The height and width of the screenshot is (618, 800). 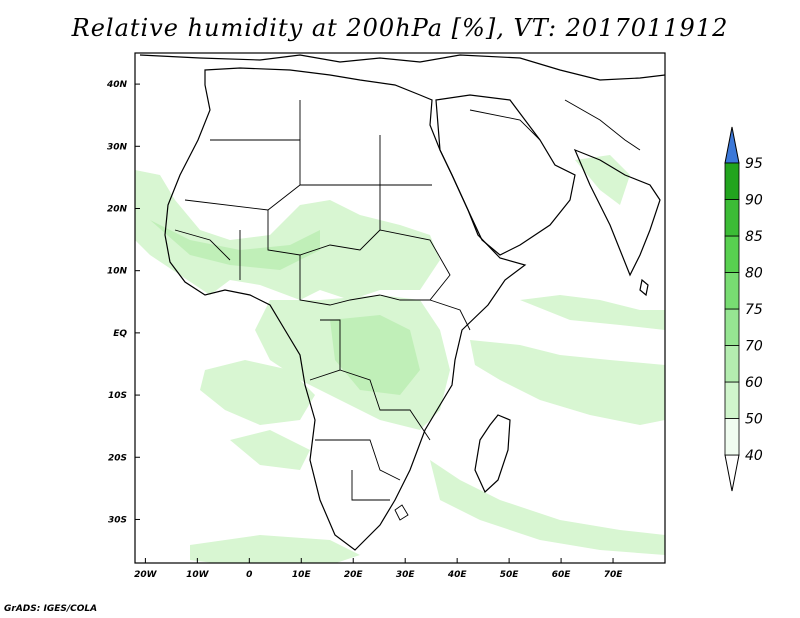 I want to click on colorbar-label: 75, so click(x=754, y=310).